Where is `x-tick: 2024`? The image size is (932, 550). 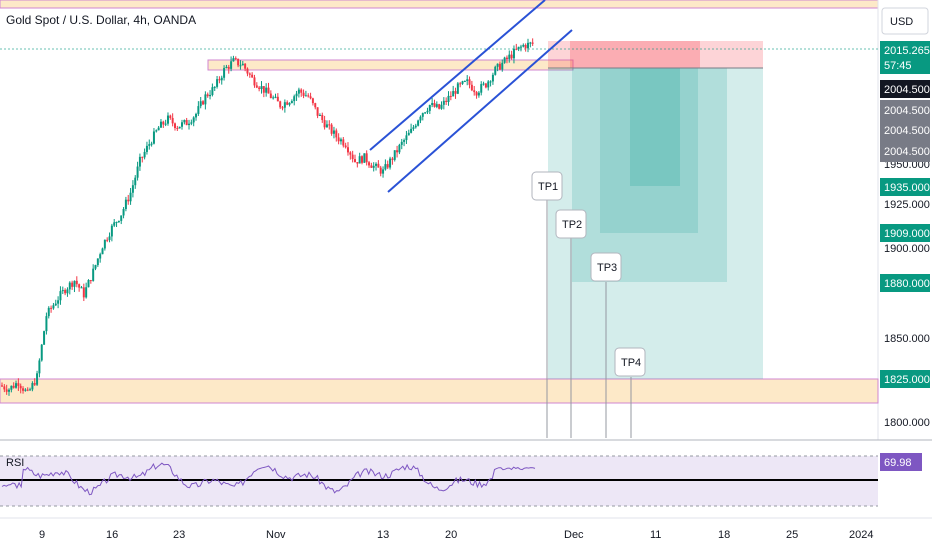 x-tick: 2024 is located at coordinates (861, 535).